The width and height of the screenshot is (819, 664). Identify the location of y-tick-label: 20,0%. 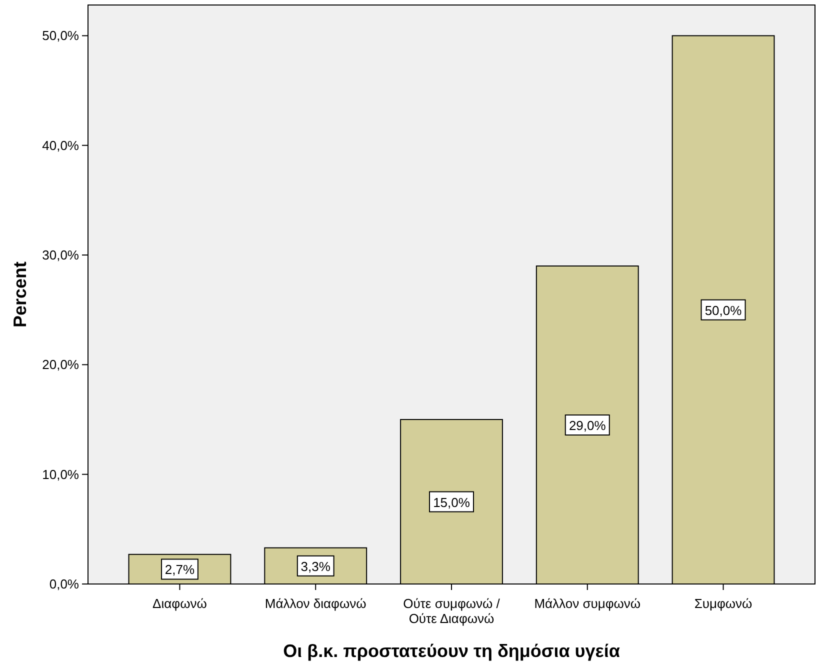
(61, 364).